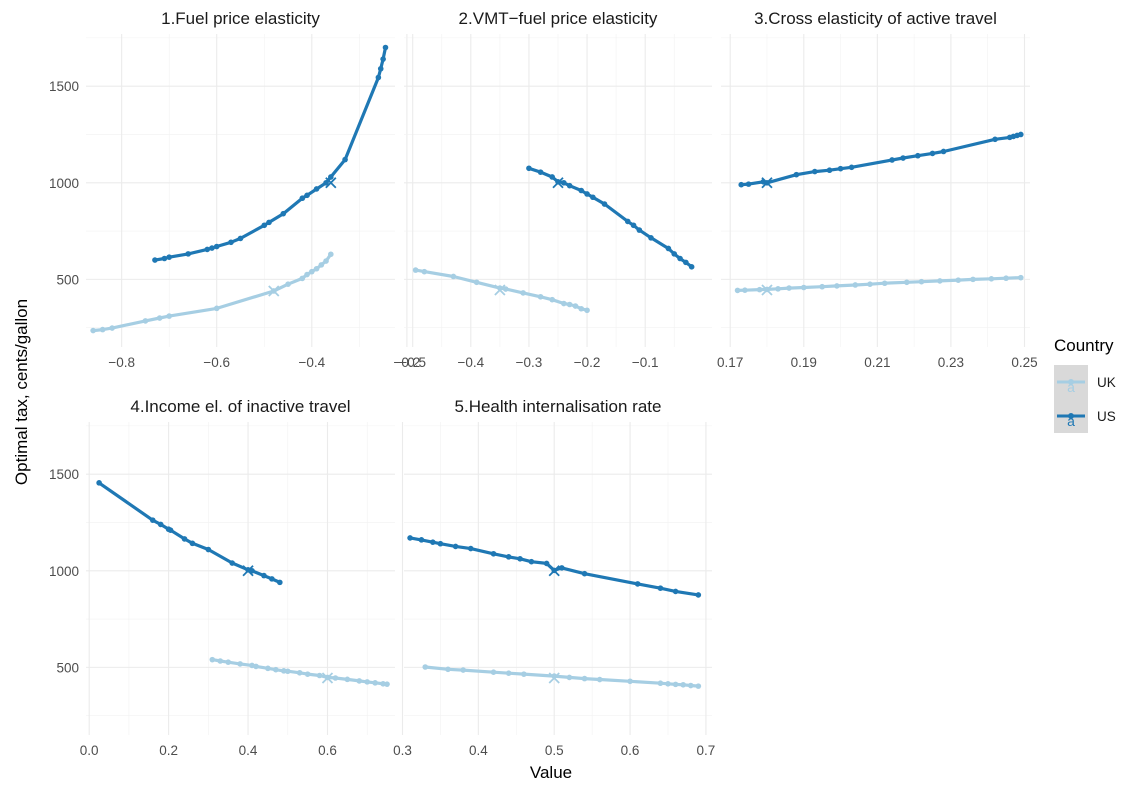 The width and height of the screenshot is (1136, 785). Describe the element at coordinates (730, 362) in the screenshot. I see `x-tick-label: 0.17` at that location.